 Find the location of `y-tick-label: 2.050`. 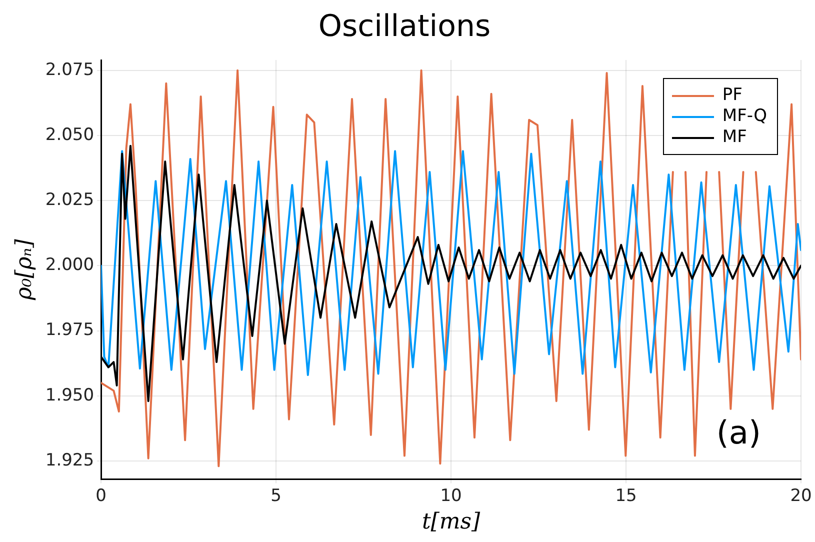

y-tick-label: 2.050 is located at coordinates (69, 134).